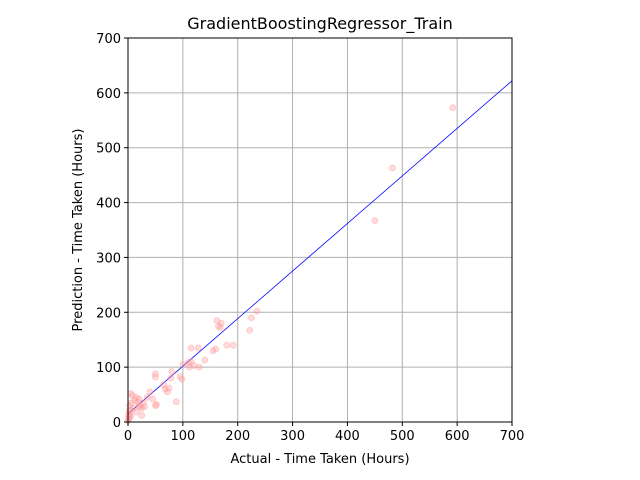 Image resolution: width=640 pixels, height=480 pixels. What do you see at coordinates (108, 368) in the screenshot?
I see `y-tick-label: 100` at bounding box center [108, 368].